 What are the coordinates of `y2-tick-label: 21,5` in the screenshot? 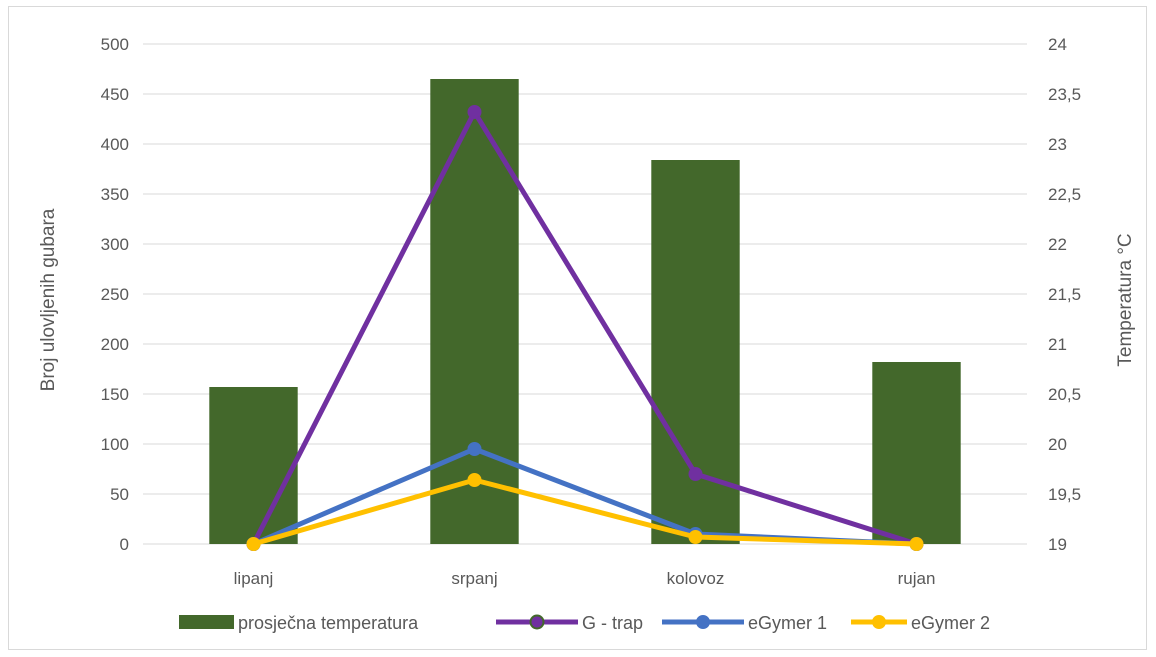 It's located at (1064, 294).